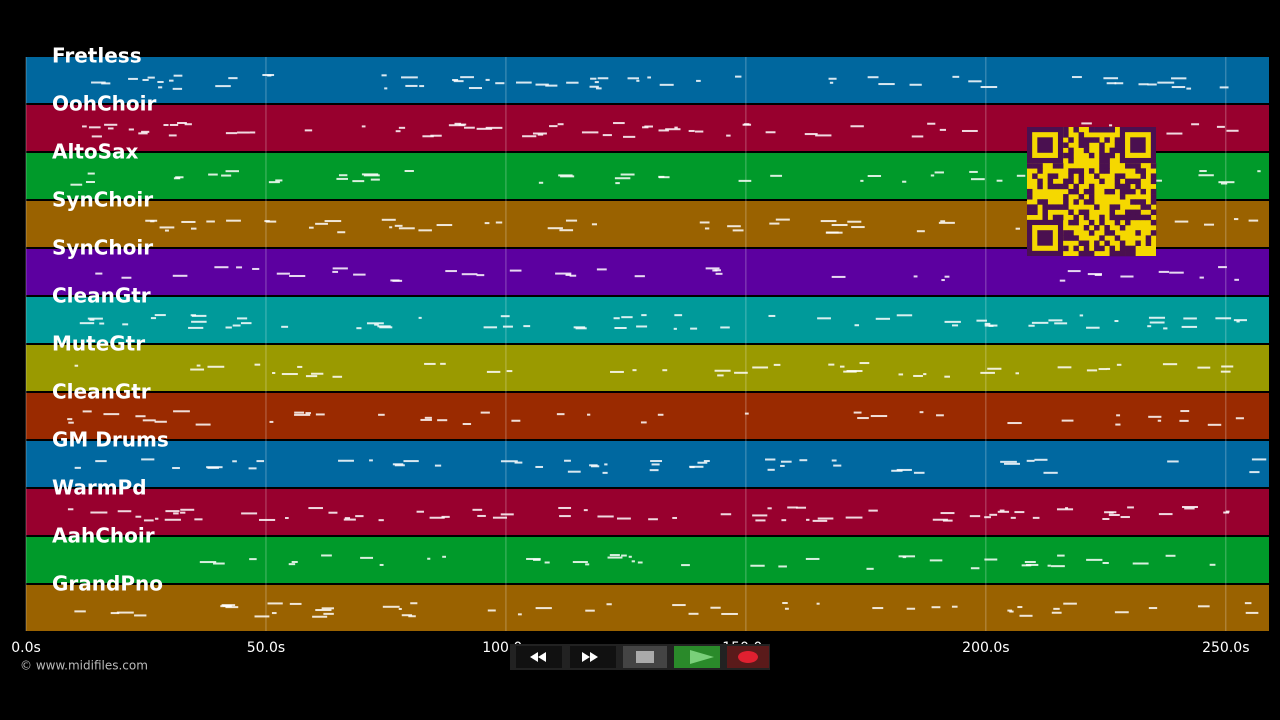 The width and height of the screenshot is (1280, 720). Describe the element at coordinates (647, 608) in the screenshot. I see `track-row` at that location.